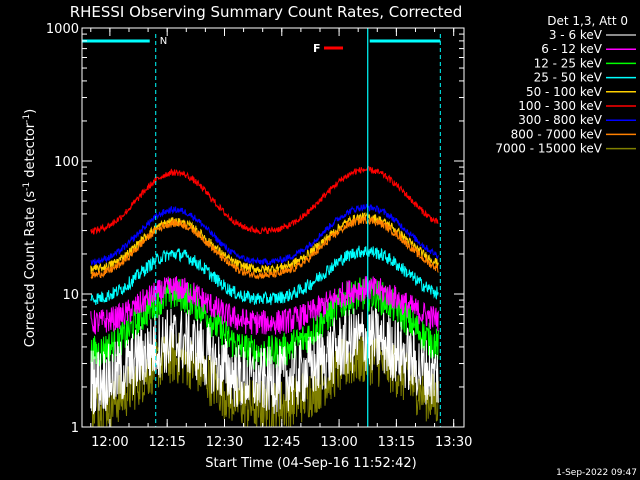 The image size is (640, 480). What do you see at coordinates (572, 49) in the screenshot?
I see `legend-label: 6 - 12 keV` at bounding box center [572, 49].